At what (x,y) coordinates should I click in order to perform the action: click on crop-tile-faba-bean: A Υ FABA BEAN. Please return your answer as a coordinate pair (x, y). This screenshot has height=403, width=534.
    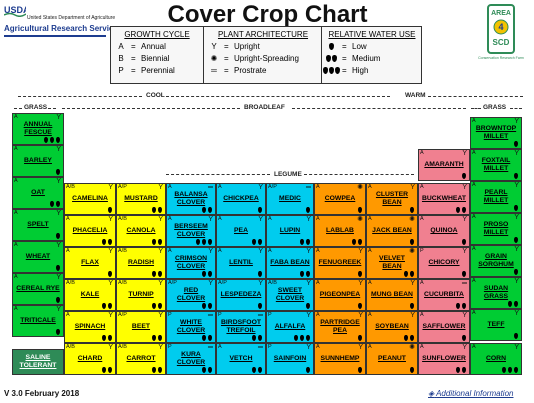
    Looking at the image, I should click on (290, 263).